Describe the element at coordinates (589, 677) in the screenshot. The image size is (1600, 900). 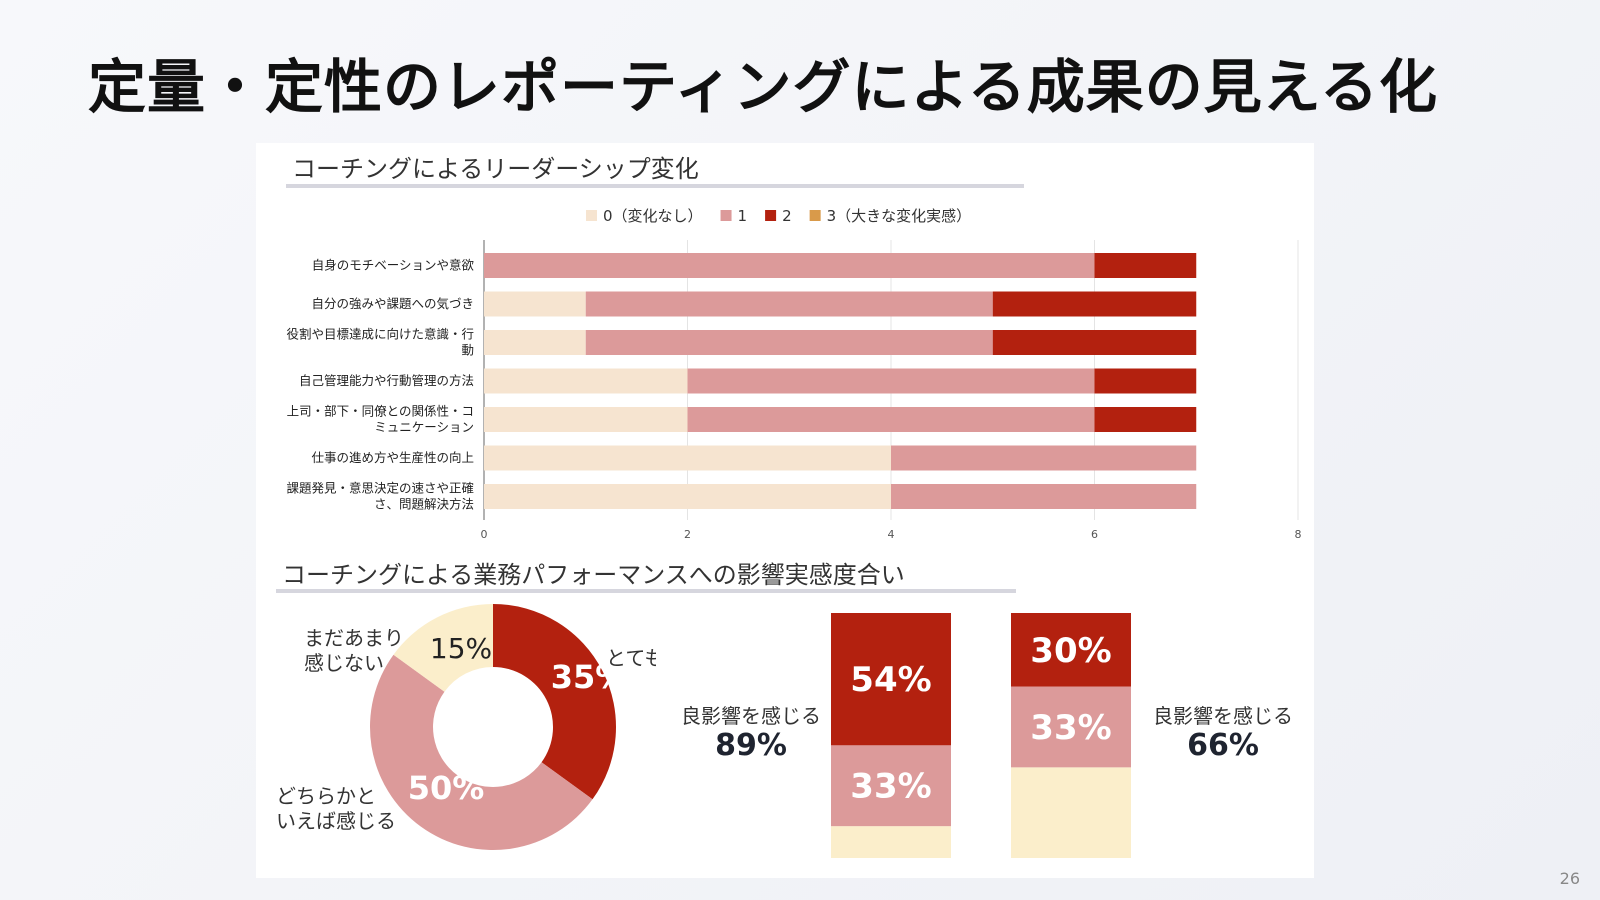
I see `donut-pct-label: 35%` at that location.